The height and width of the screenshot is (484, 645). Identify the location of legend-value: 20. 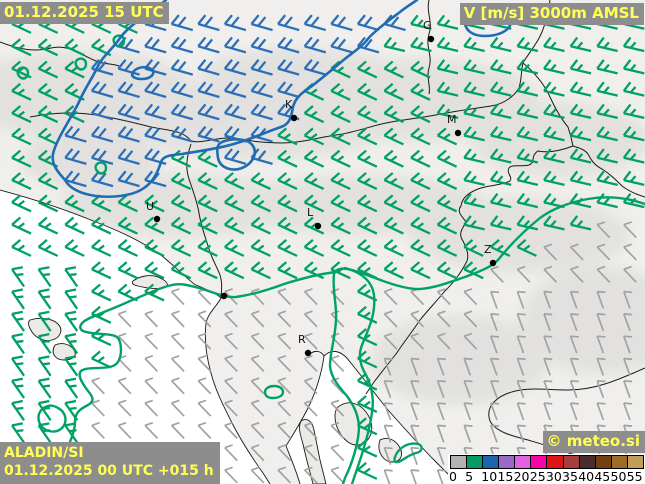
(521, 476).